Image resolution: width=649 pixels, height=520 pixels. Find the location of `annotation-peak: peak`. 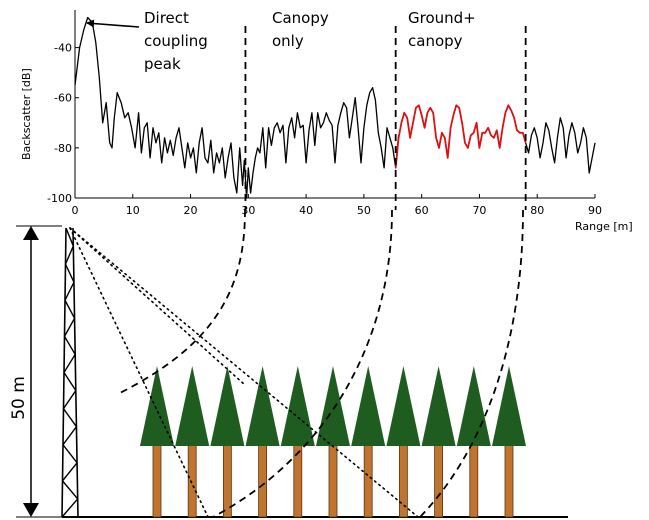

annotation-peak: peak is located at coordinates (162, 64).